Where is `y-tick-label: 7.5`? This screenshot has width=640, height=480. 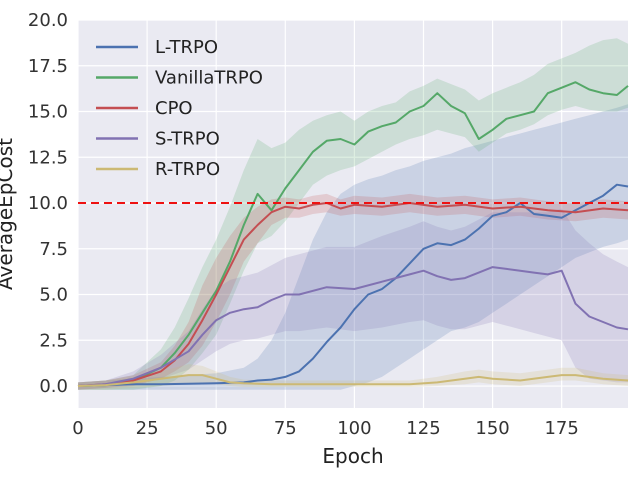
y-tick-label: 7.5 is located at coordinates (53, 249).